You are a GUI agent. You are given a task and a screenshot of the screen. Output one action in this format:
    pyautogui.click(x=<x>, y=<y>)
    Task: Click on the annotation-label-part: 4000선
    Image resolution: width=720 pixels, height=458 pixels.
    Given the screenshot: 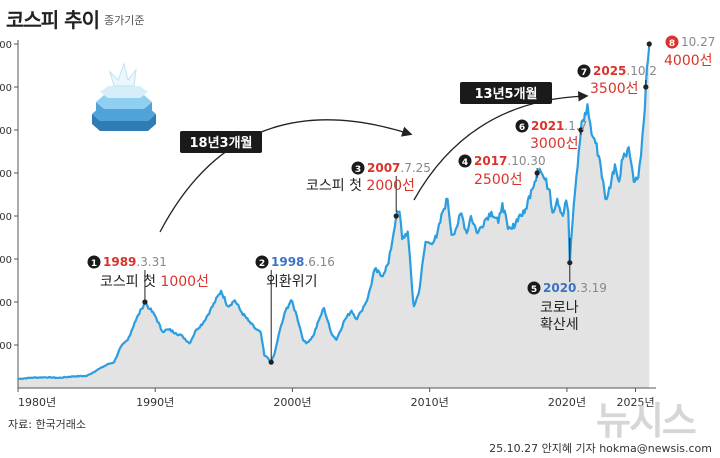 What is the action you would take?
    pyautogui.click(x=688, y=61)
    